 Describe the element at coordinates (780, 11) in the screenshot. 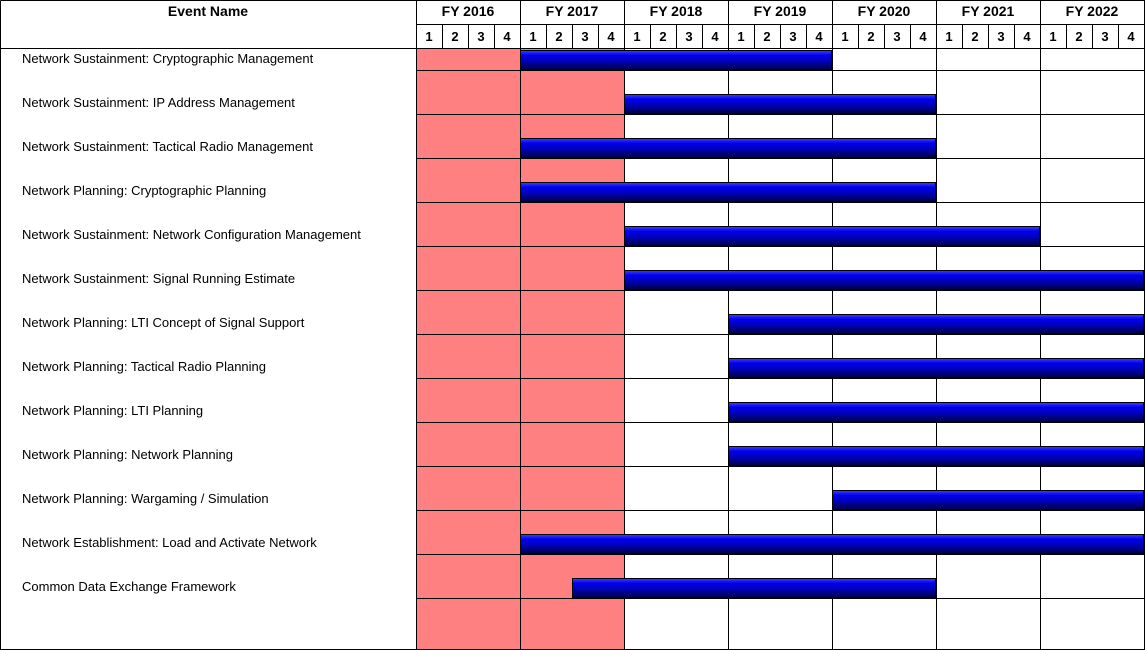

I see `fiscal-year-label: FY 2019` at that location.